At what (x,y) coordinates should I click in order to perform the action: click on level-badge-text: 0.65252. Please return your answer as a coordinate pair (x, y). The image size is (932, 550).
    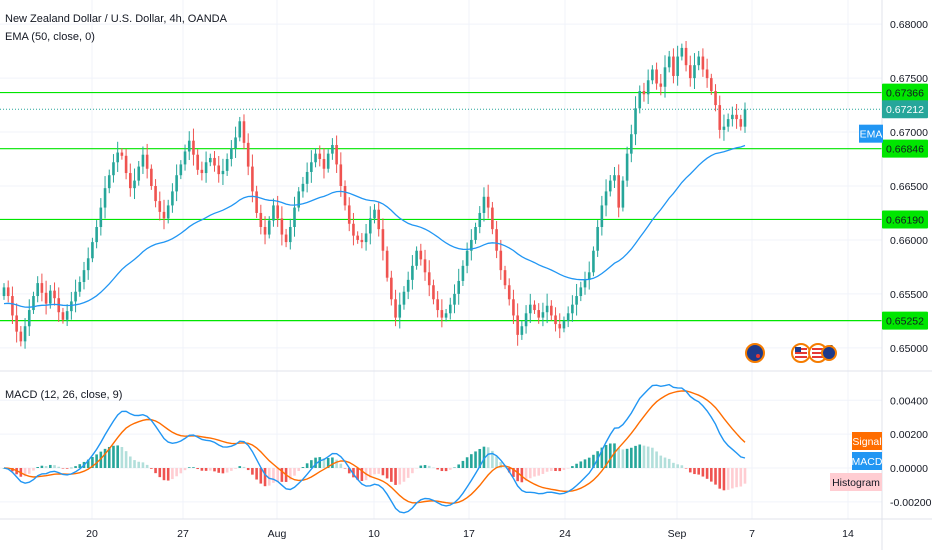
    Looking at the image, I should click on (905, 322).